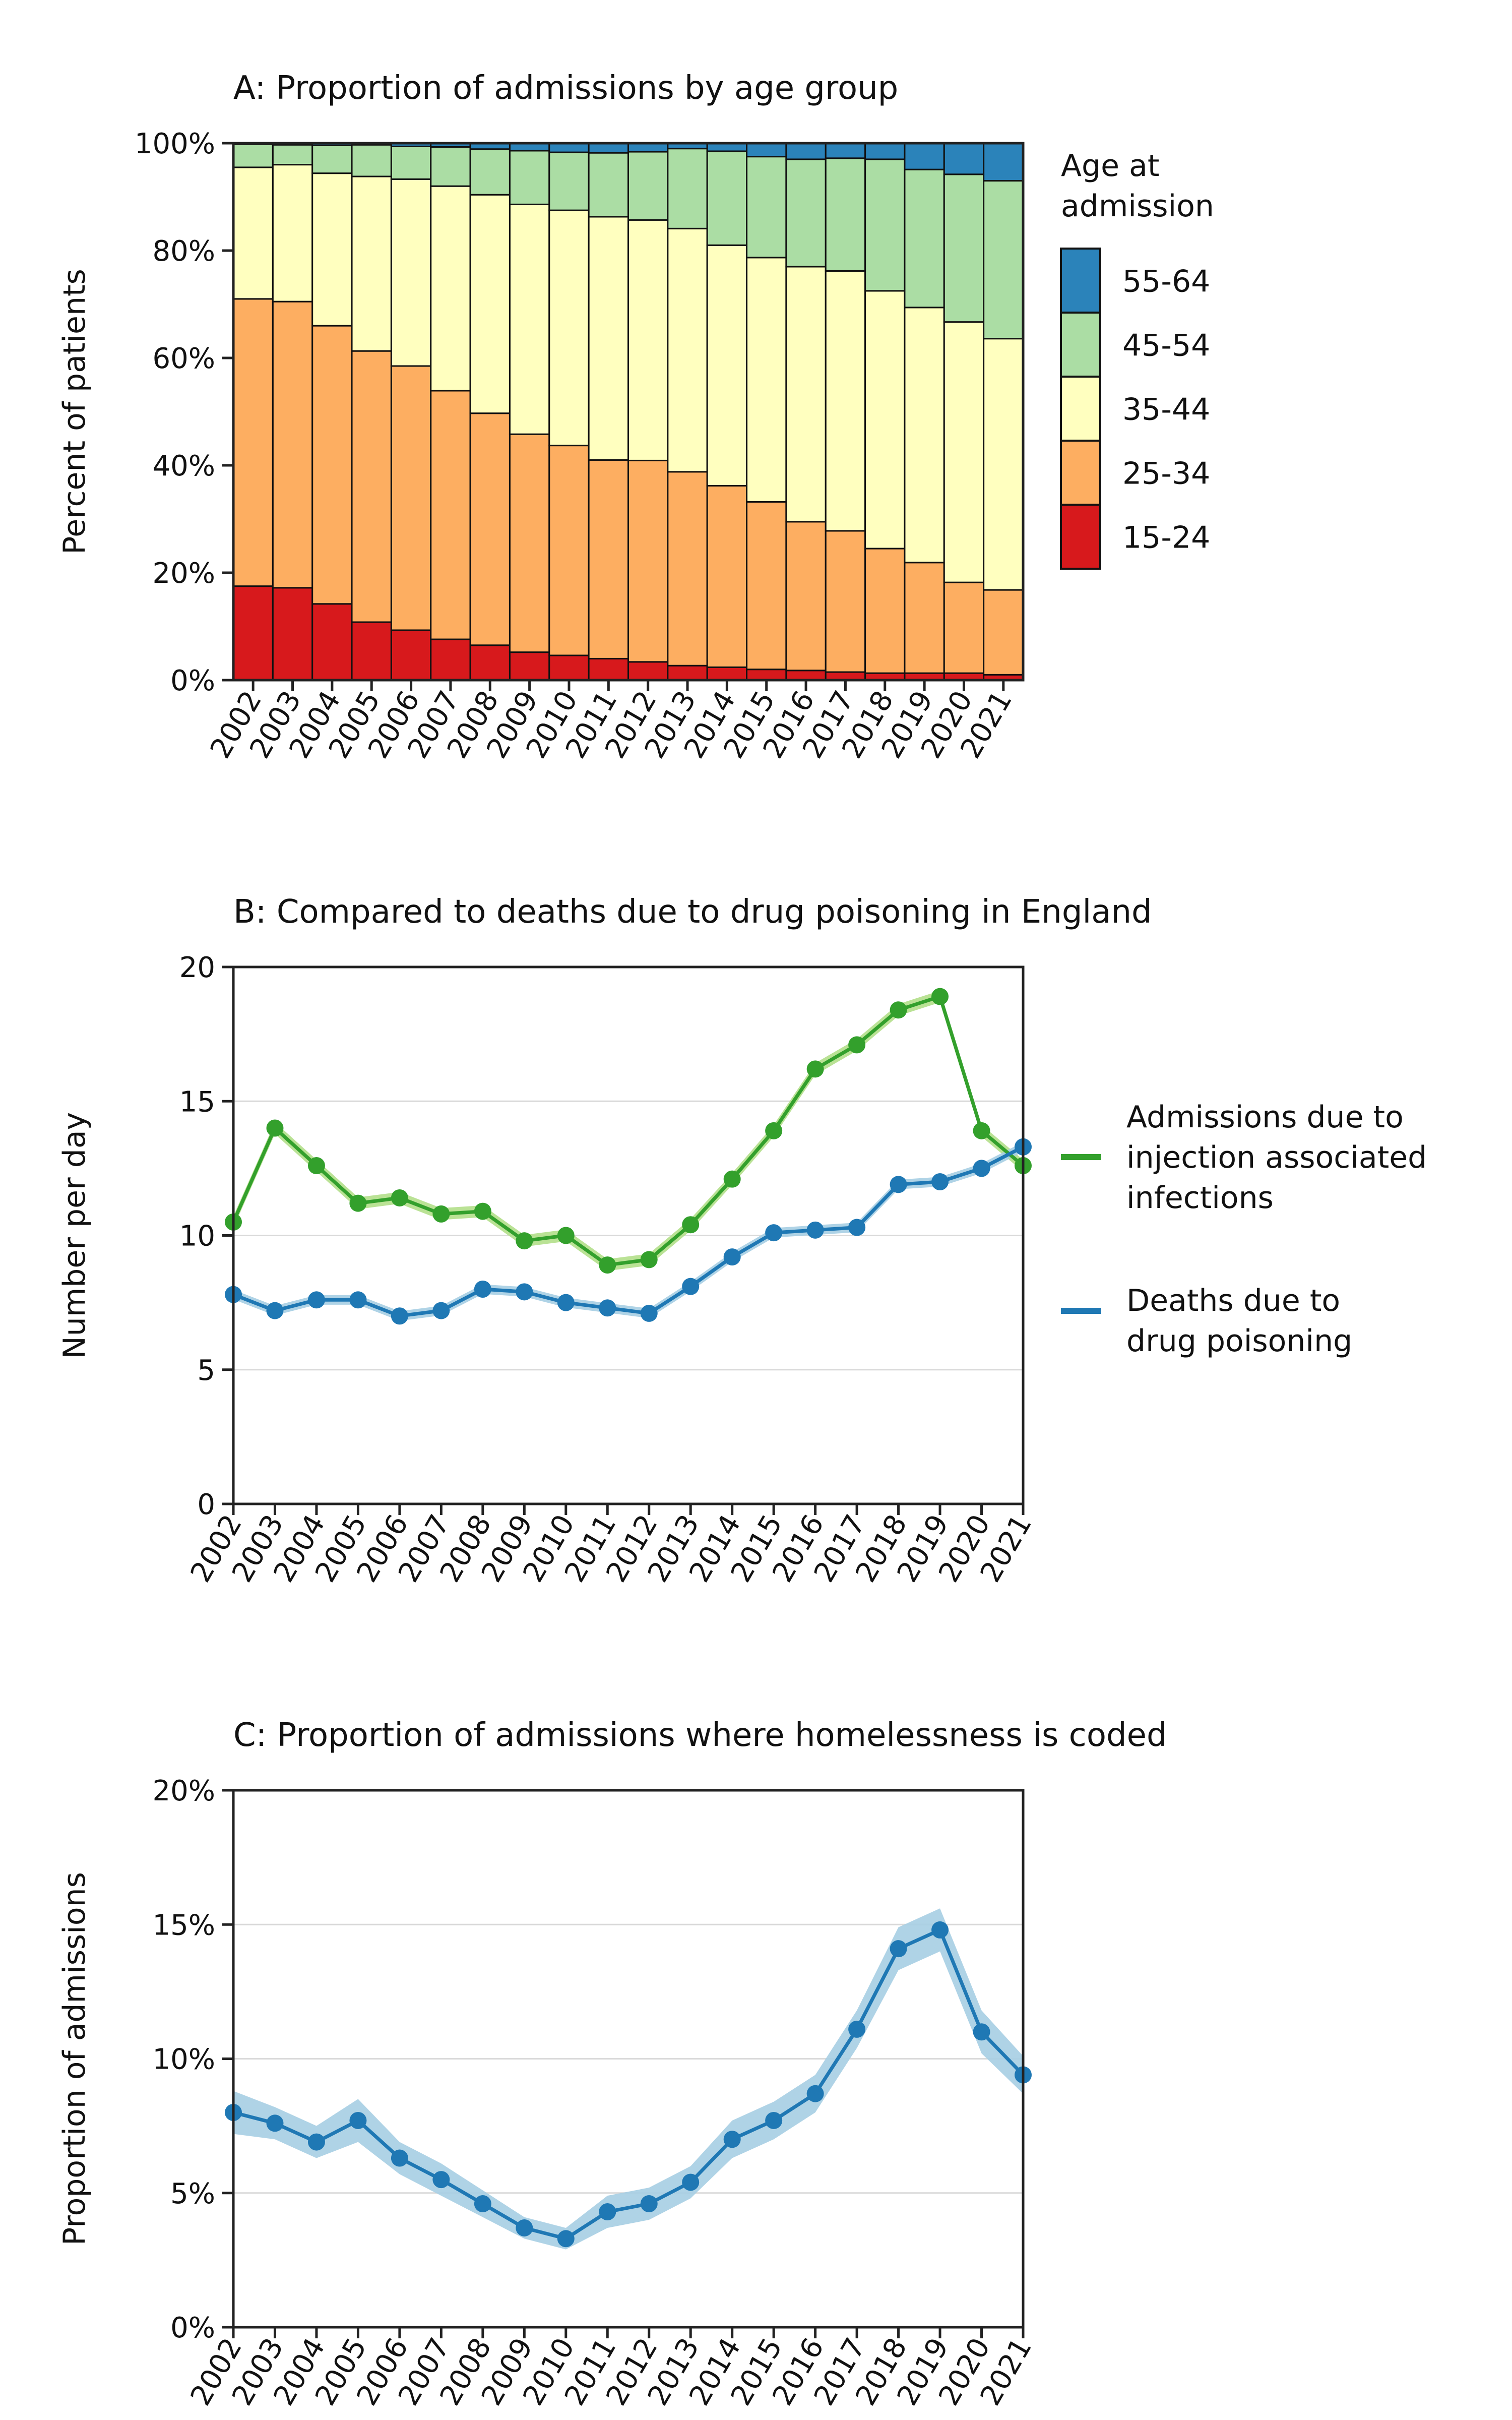 Image resolution: width=1512 pixels, height=2420 pixels. What do you see at coordinates (292, 233) in the screenshot?
I see `bar-35-44-2003` at bounding box center [292, 233].